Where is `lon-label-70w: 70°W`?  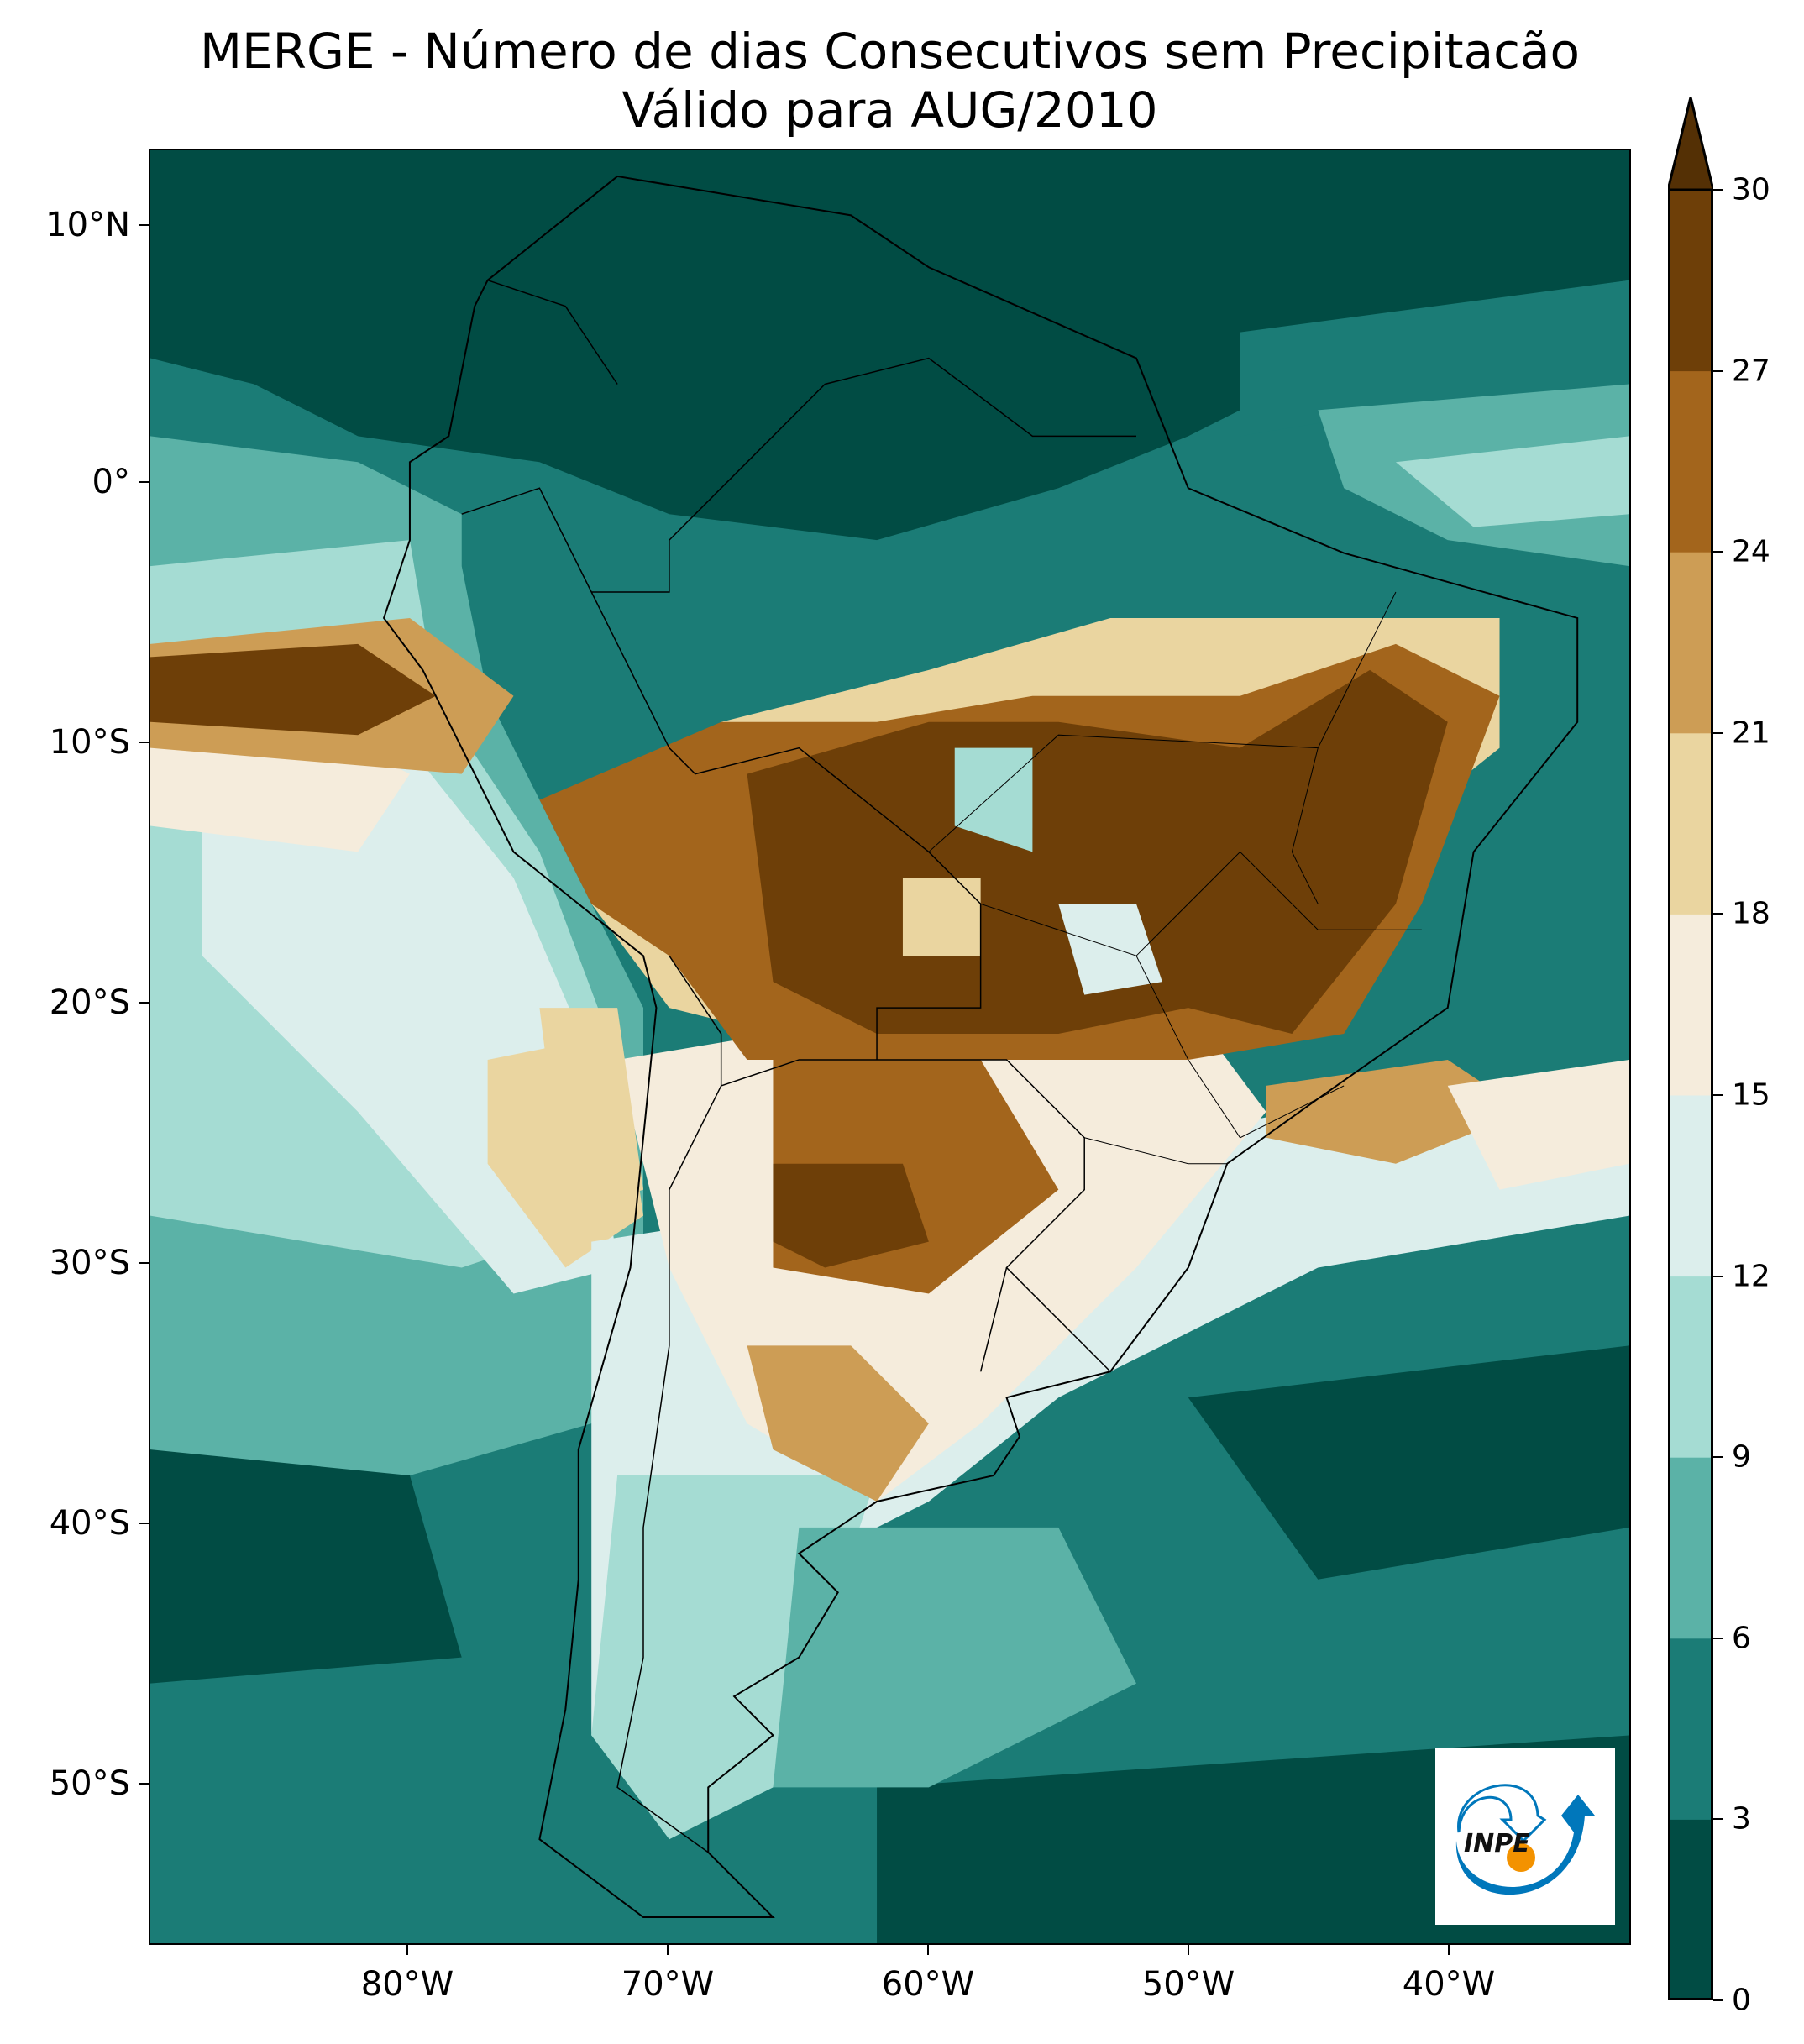
lon-label-70w: 70°W is located at coordinates (668, 1984).